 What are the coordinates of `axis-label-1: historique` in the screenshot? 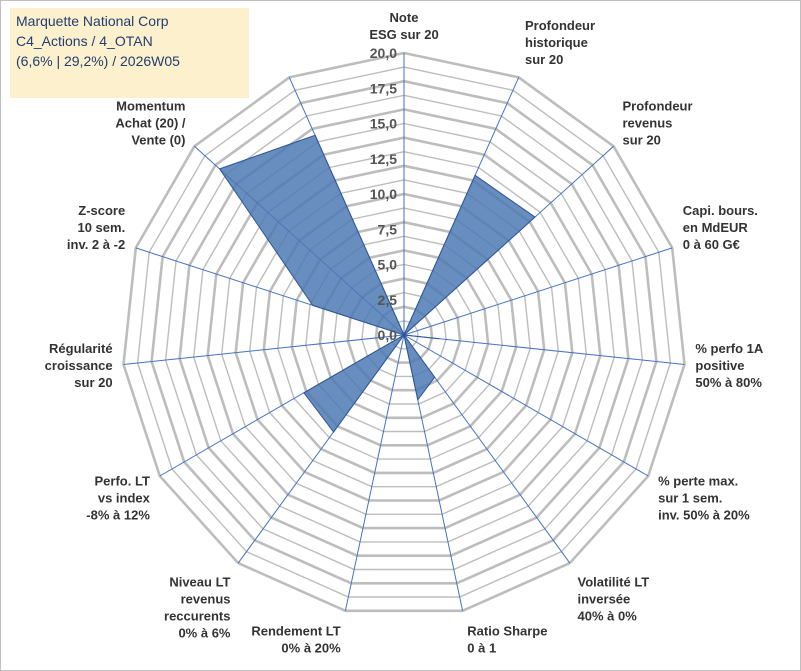 It's located at (556, 42).